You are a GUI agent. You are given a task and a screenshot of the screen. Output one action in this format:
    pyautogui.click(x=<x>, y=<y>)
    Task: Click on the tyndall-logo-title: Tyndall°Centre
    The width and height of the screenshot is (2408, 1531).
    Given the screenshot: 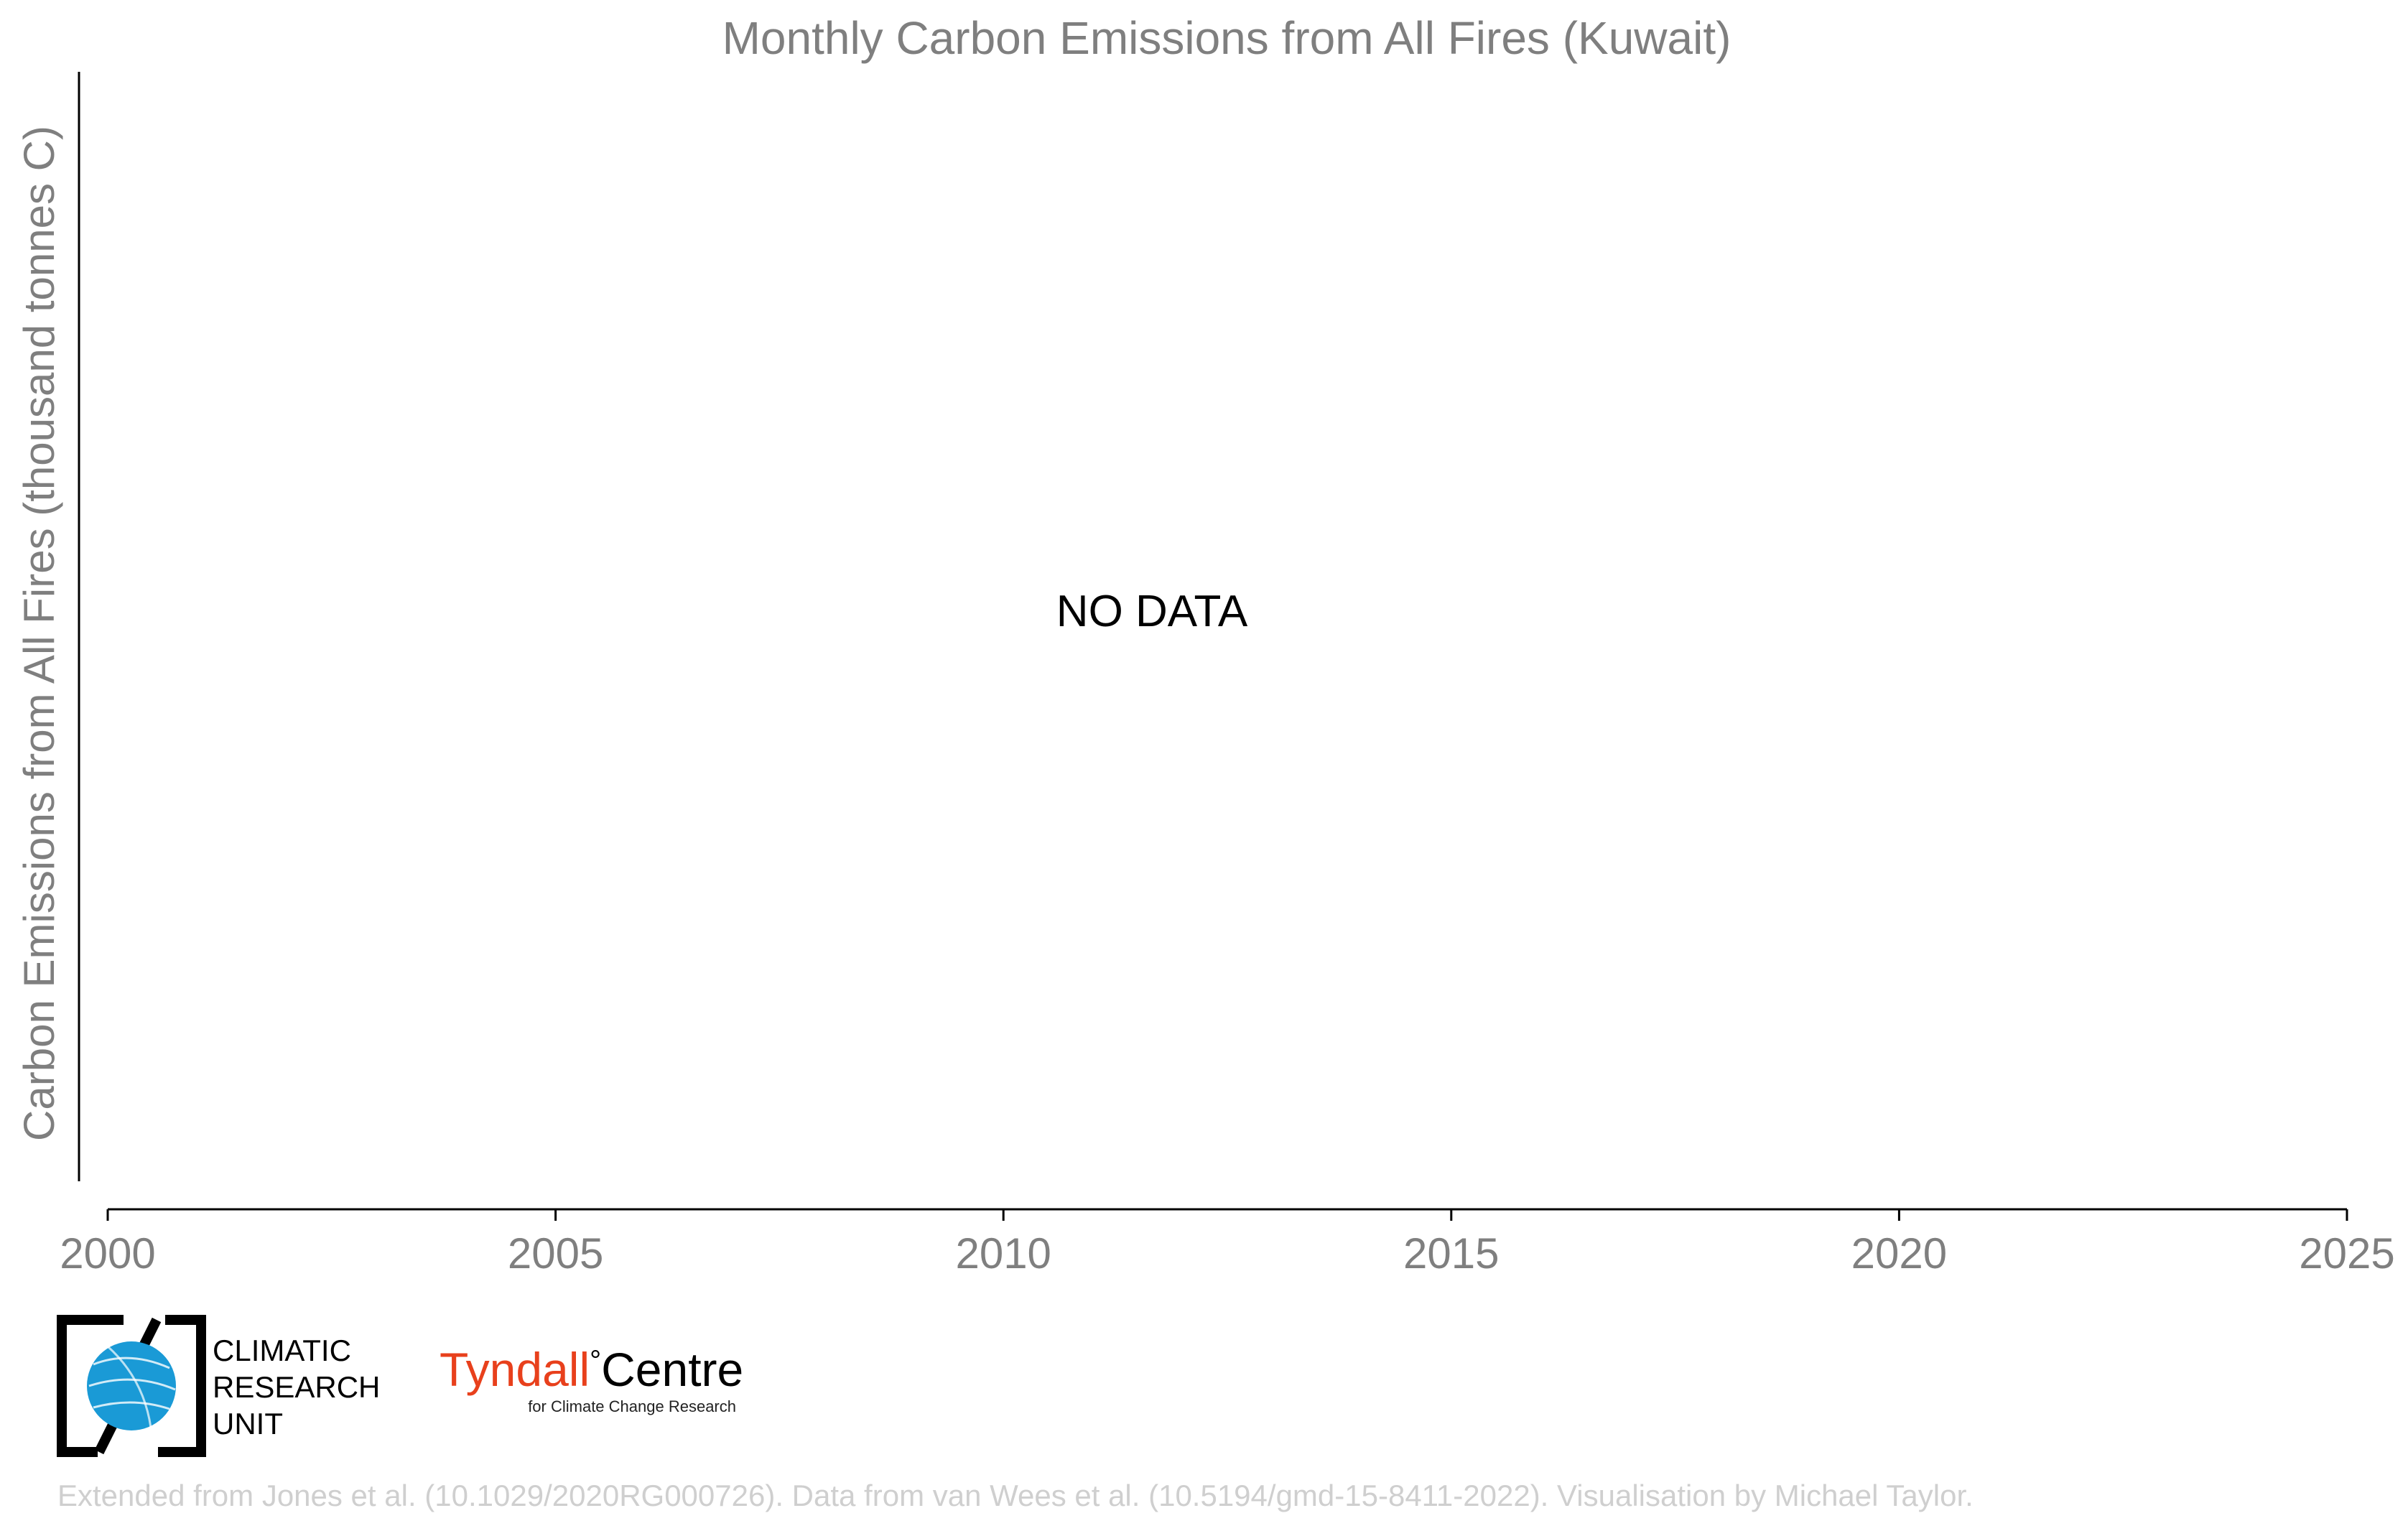 What is the action you would take?
    pyautogui.click(x=591, y=1369)
    